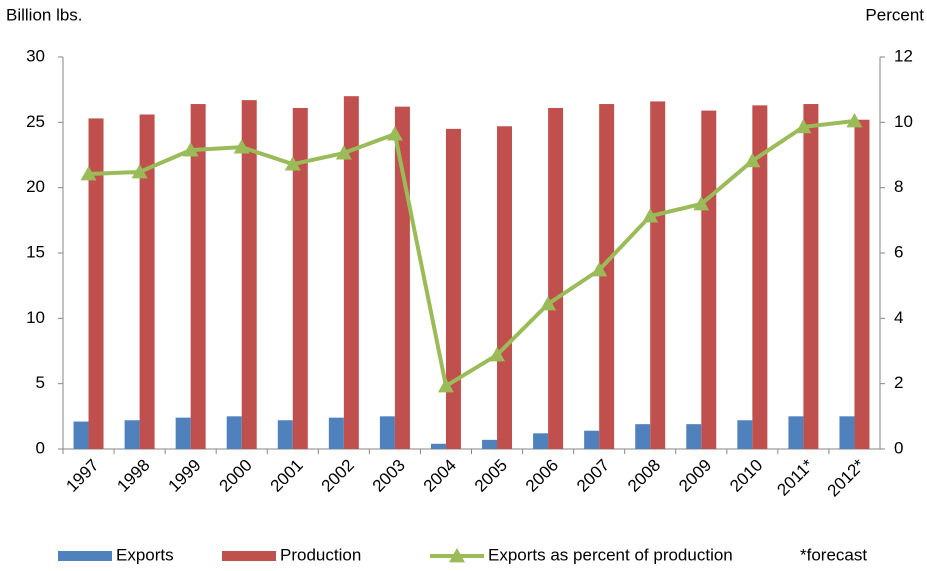  I want to click on x-tick-label: 2005, so click(491, 476).